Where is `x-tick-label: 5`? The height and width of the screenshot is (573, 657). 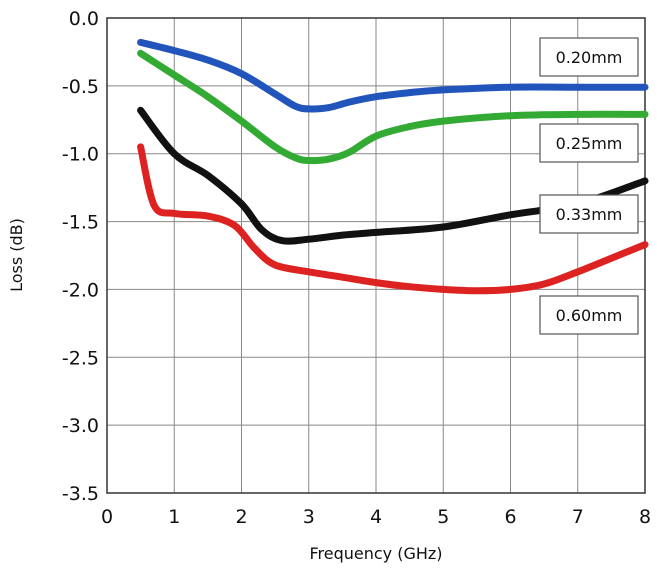 x-tick-label: 5 is located at coordinates (443, 517).